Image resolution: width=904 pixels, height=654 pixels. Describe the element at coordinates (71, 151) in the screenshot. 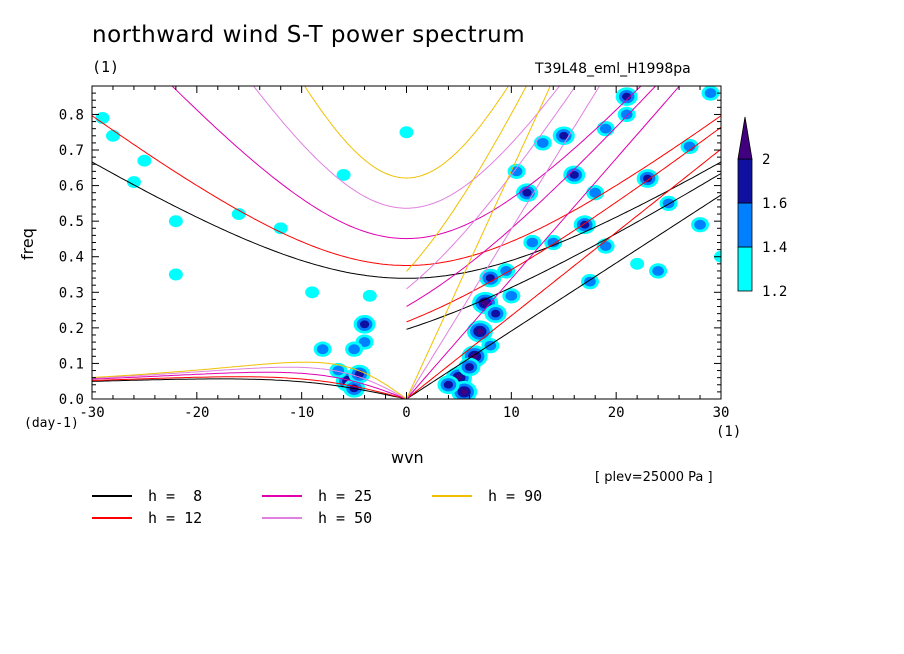

I see `y-tick-label: 0.7` at that location.